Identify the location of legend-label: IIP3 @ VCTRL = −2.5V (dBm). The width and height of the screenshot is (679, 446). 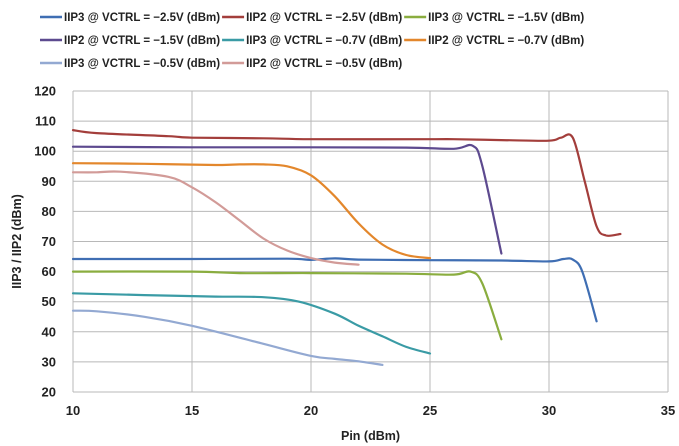
(142, 18).